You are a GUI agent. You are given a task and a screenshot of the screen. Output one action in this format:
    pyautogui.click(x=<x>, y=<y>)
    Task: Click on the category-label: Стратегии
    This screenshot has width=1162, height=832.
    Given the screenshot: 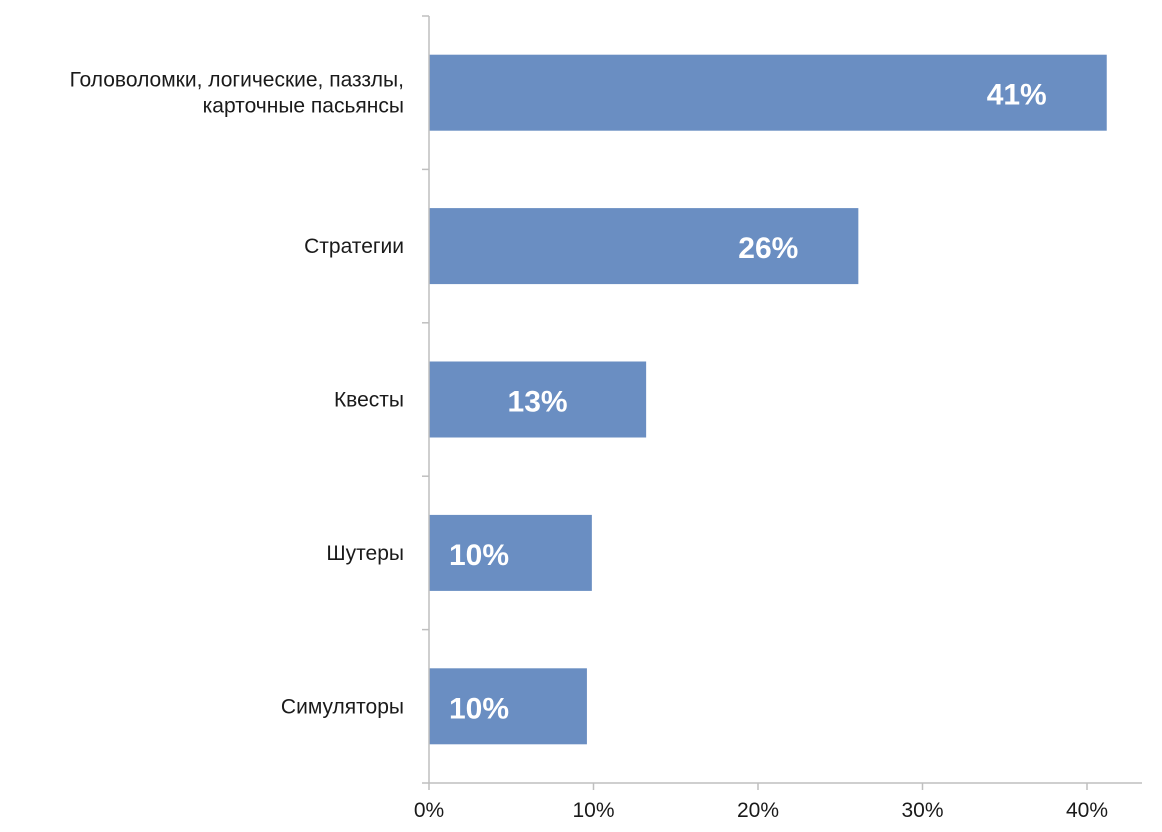 What is the action you would take?
    pyautogui.click(x=354, y=246)
    